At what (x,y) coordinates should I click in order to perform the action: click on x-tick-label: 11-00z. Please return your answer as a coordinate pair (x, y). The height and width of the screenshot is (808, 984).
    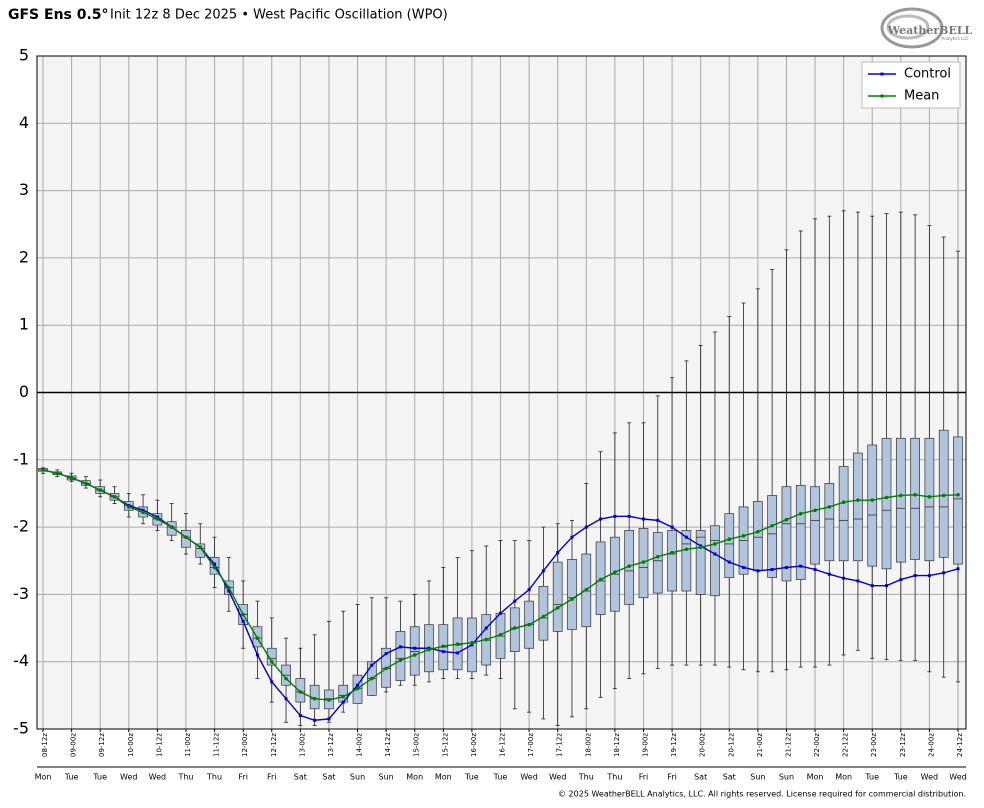
    Looking at the image, I should click on (188, 745).